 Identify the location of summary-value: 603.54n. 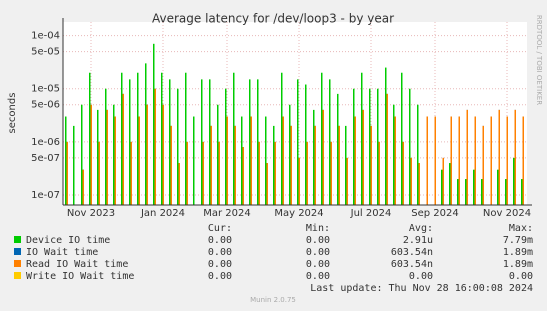
(412, 252).